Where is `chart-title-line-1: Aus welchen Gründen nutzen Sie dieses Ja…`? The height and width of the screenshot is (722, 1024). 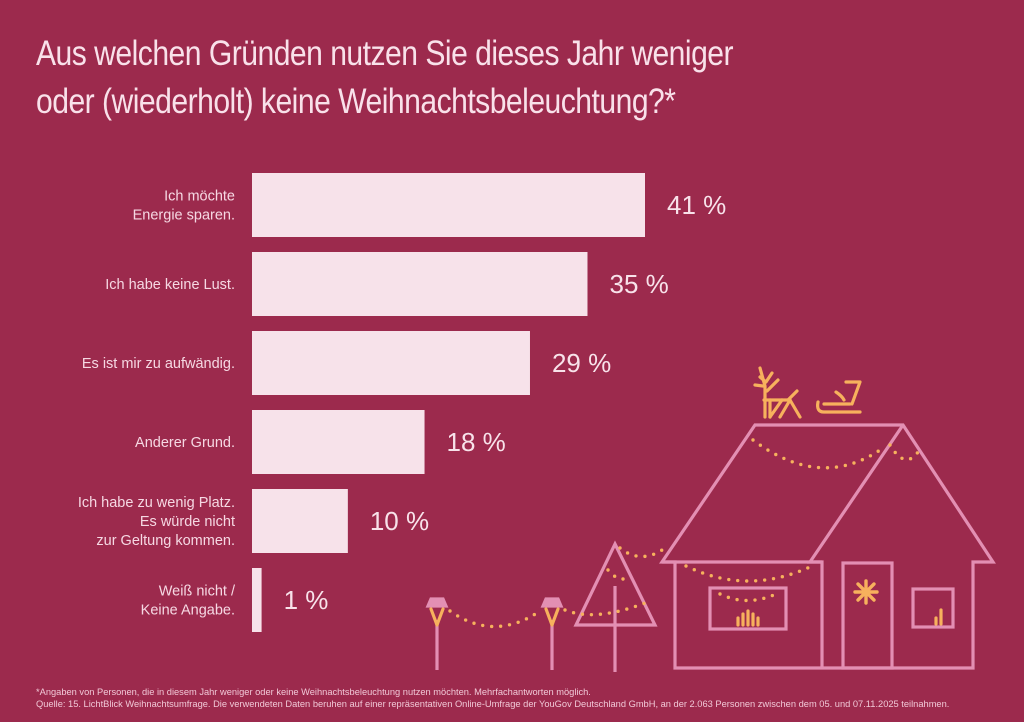 chart-title-line-1: Aus welchen Gründen nutzen Sie dieses Ja… is located at coordinates (385, 53).